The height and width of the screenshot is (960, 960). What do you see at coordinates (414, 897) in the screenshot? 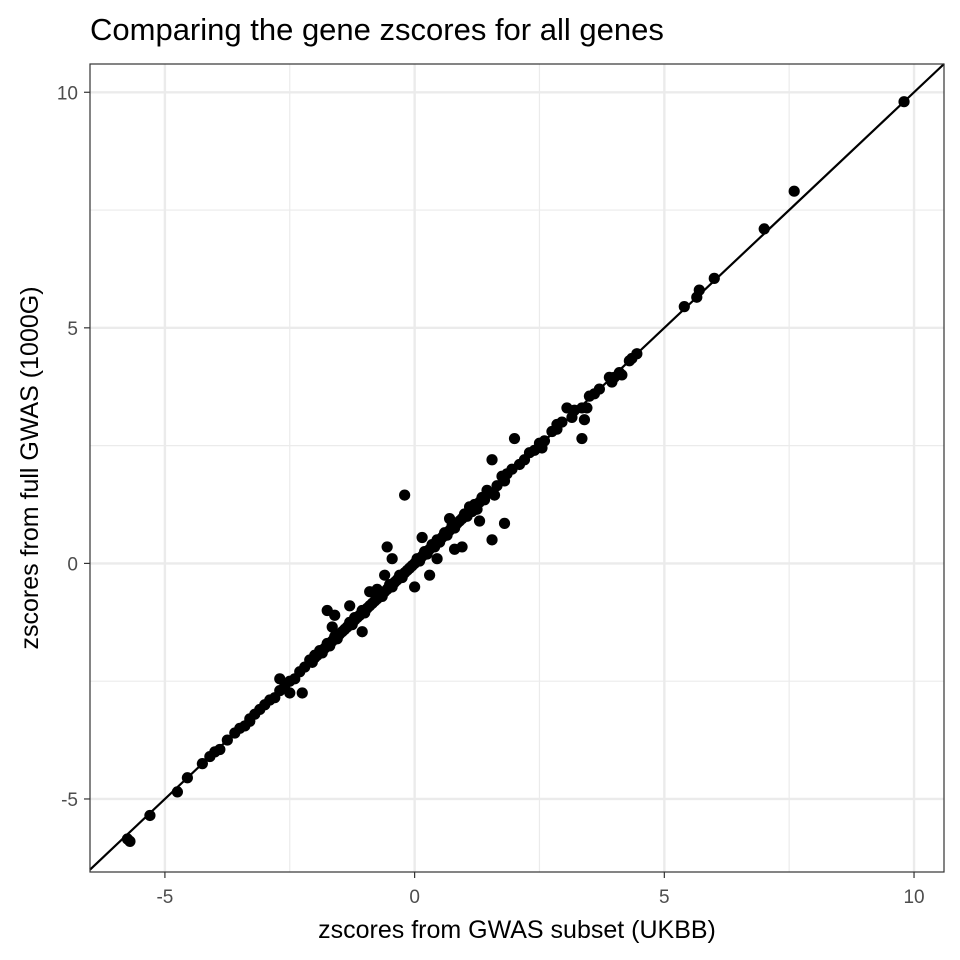
I see `x-tick-label: 0` at bounding box center [414, 897].